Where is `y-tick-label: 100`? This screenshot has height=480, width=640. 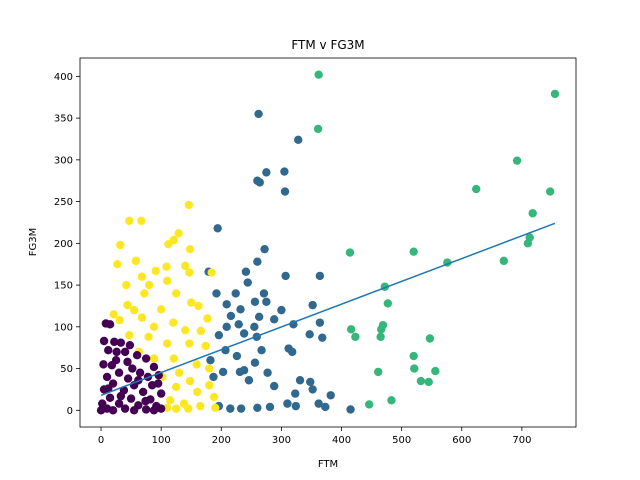 y-tick-label: 100 is located at coordinates (63, 327).